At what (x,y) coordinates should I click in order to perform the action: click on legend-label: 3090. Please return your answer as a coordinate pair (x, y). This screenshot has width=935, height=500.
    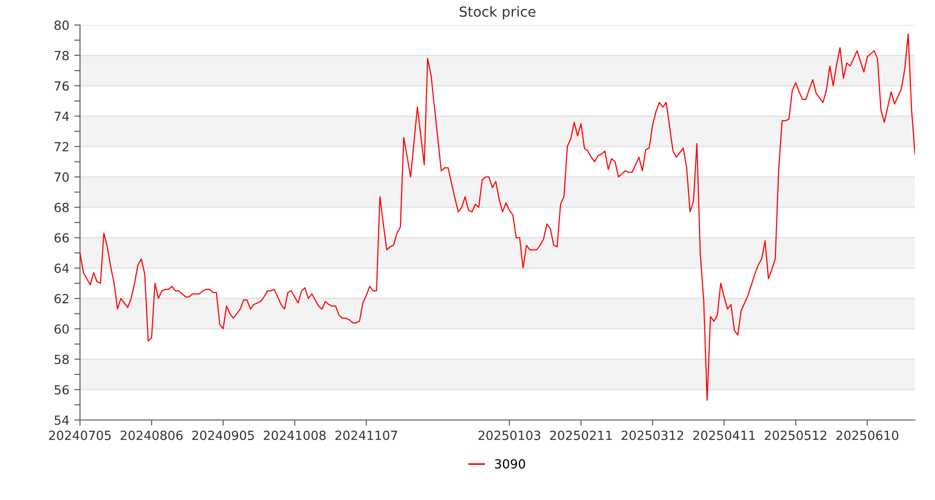
    Looking at the image, I should click on (510, 464).